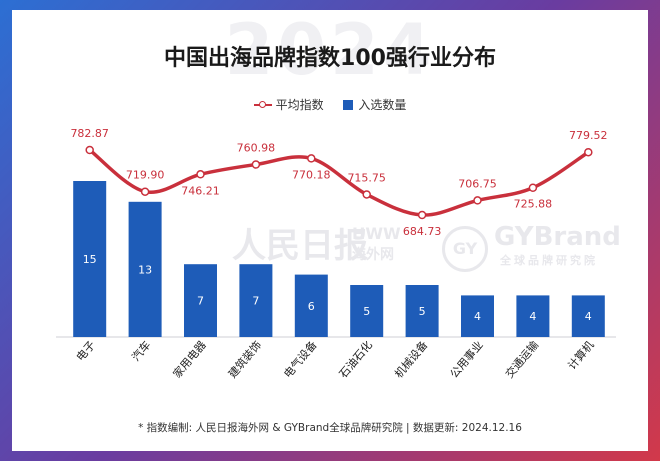  I want to click on legend-bar-label: 入选数量, so click(382, 105).